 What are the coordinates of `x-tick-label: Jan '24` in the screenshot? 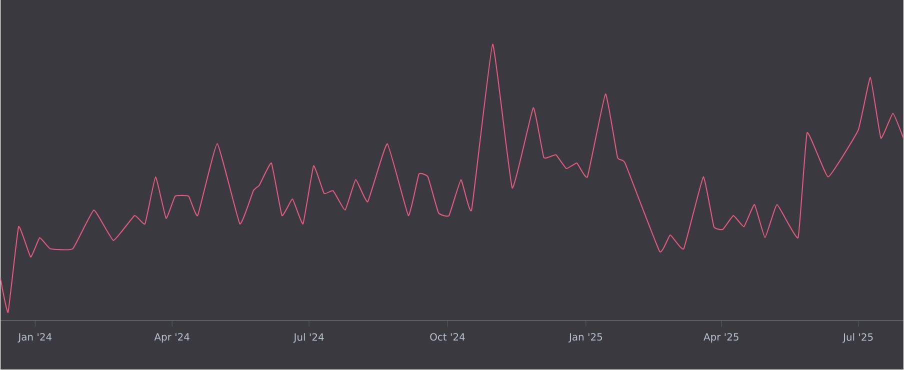 It's located at (35, 338).